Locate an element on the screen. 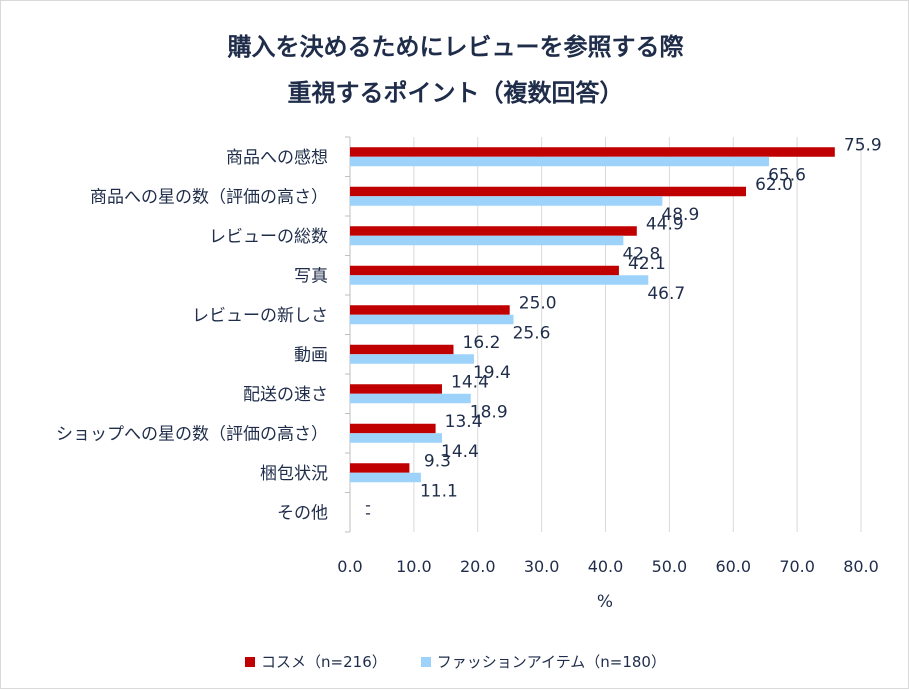  chart-title-line-2: 重視するポイント（複数回答） is located at coordinates (455, 93).